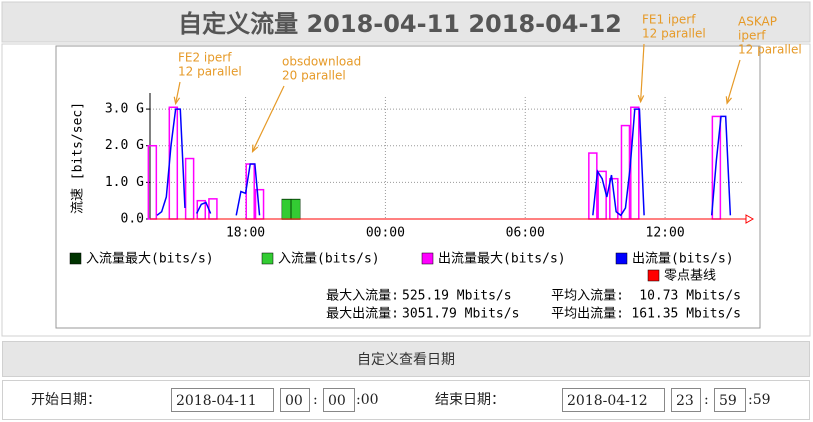 The height and width of the screenshot is (422, 813). Describe the element at coordinates (314, 76) in the screenshot. I see `annotation-text: 20 parallel` at that location.